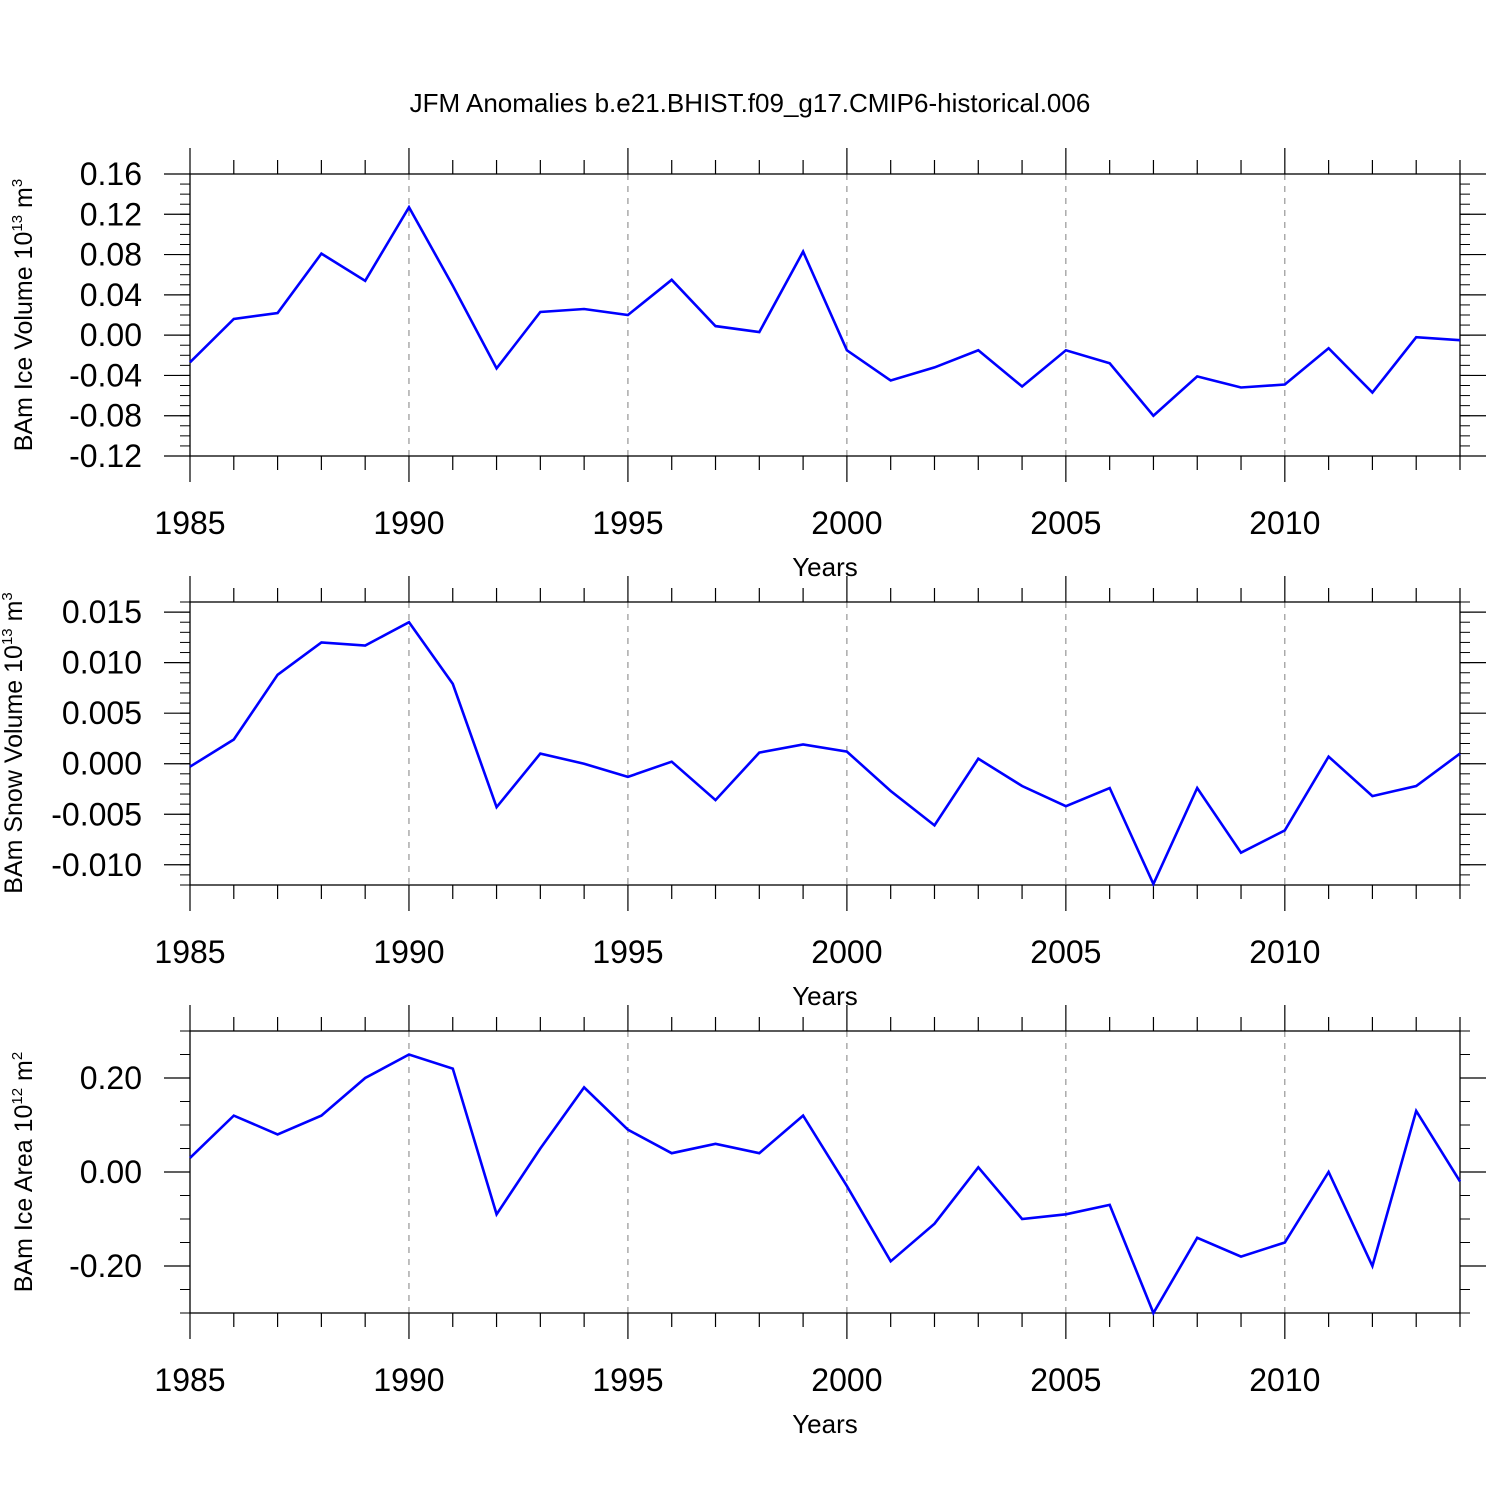 The height and width of the screenshot is (1500, 1500). I want to click on y-tick-label: 0.04, so click(111, 295).